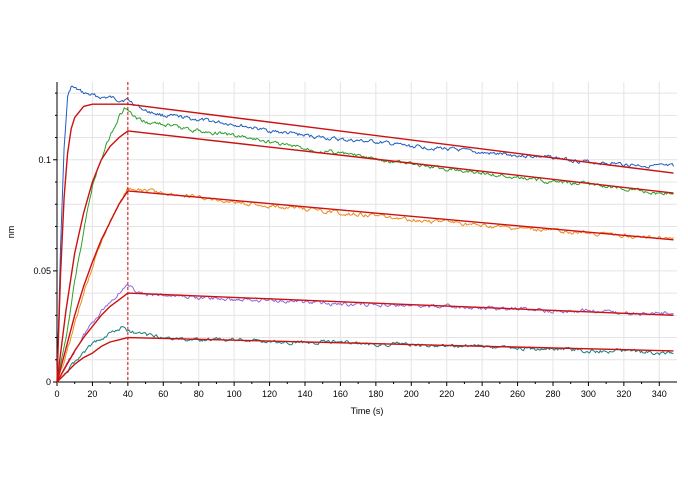 The width and height of the screenshot is (688, 490). What do you see at coordinates (42, 271) in the screenshot?
I see `y-tick-label: 0.05` at bounding box center [42, 271].